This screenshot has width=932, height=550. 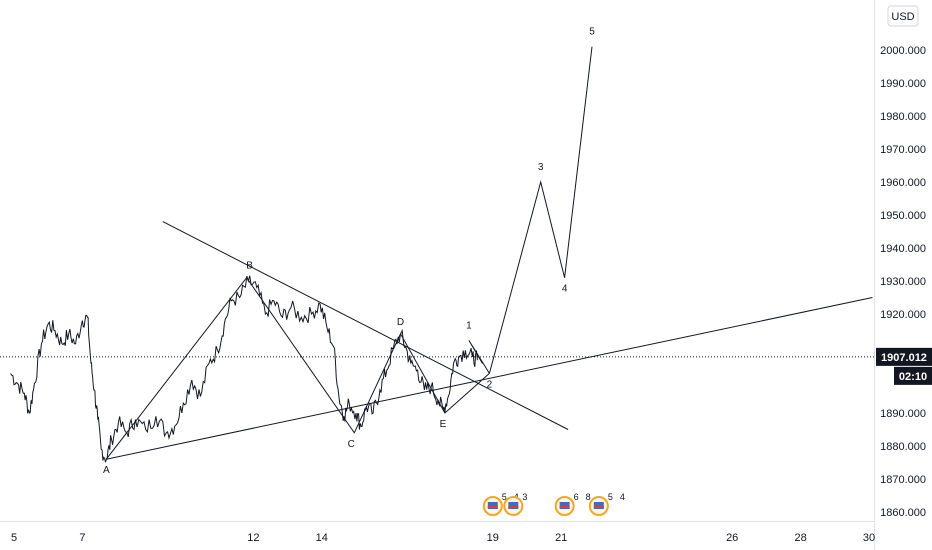 I want to click on event-count: 3, so click(x=524, y=497).